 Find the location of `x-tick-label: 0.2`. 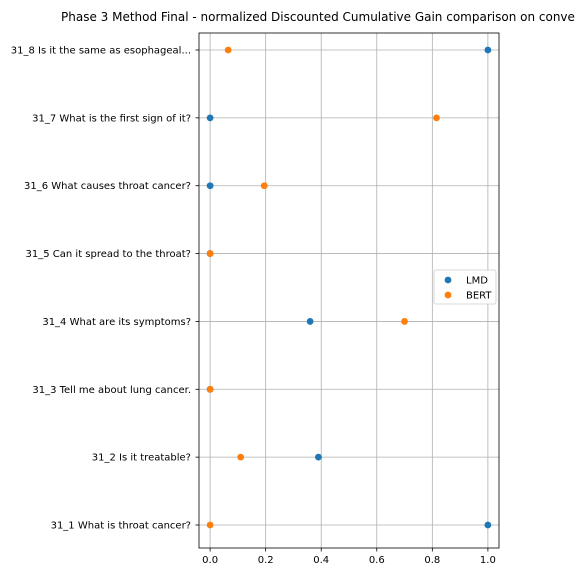

x-tick-label: 0.2 is located at coordinates (266, 560).